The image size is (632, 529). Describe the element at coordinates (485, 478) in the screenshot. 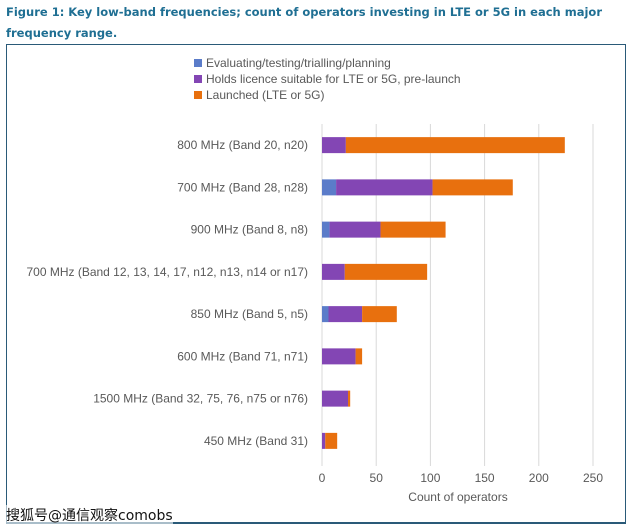

I see `x-tick-label: 150` at that location.